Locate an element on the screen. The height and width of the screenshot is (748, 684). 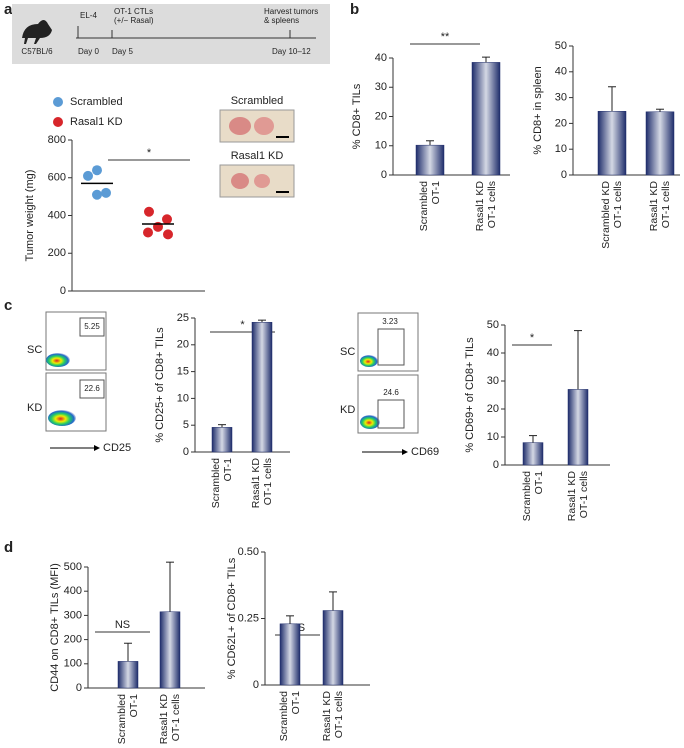
photo-label: Rasal1 KD is located at coordinates (257, 156).